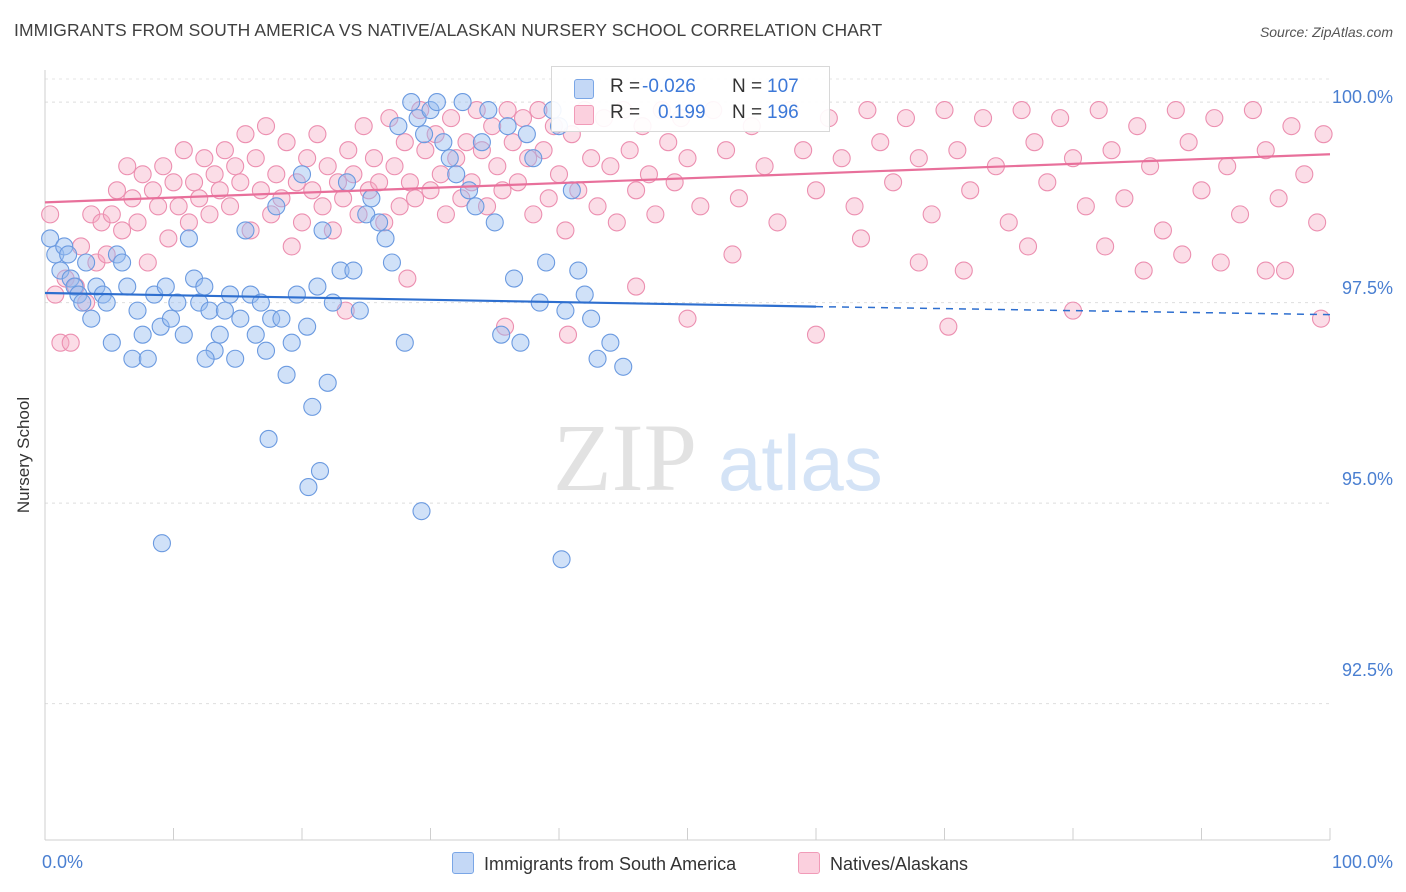 This screenshot has height=892, width=1406. Describe the element at coordinates (783, 86) in the screenshot. I see `legend-n-value-blue: 107` at that location.